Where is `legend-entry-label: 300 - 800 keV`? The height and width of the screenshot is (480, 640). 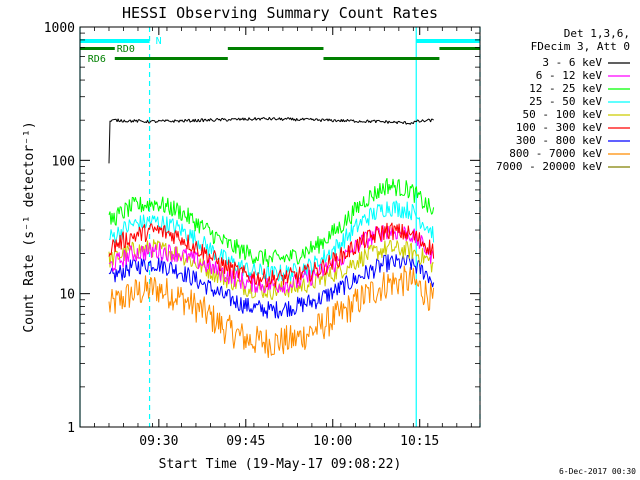 legend-entry-label: 300 - 800 keV is located at coordinates (559, 140).